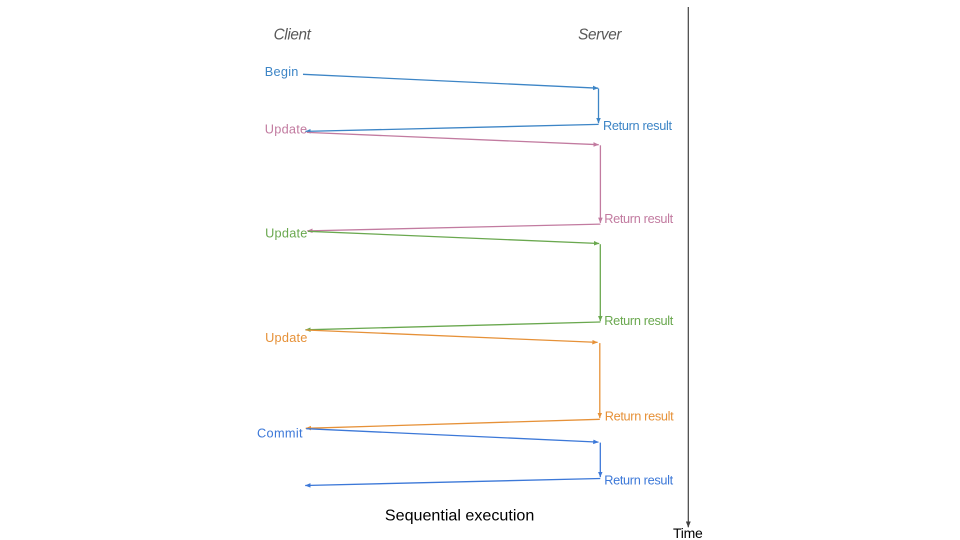 The image size is (960, 540). Describe the element at coordinates (282, 71) in the screenshot. I see `svg-text: Begin` at that location.